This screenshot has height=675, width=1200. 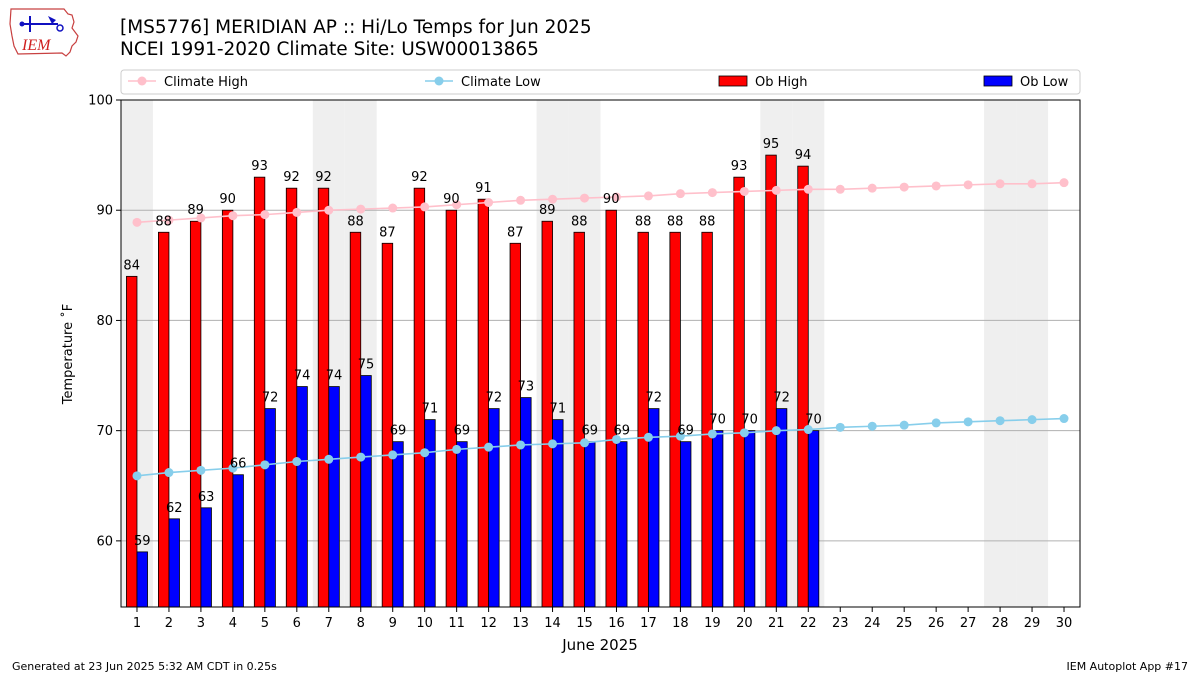 What do you see at coordinates (233, 623) in the screenshot?
I see `x-tick-label: 4` at bounding box center [233, 623].